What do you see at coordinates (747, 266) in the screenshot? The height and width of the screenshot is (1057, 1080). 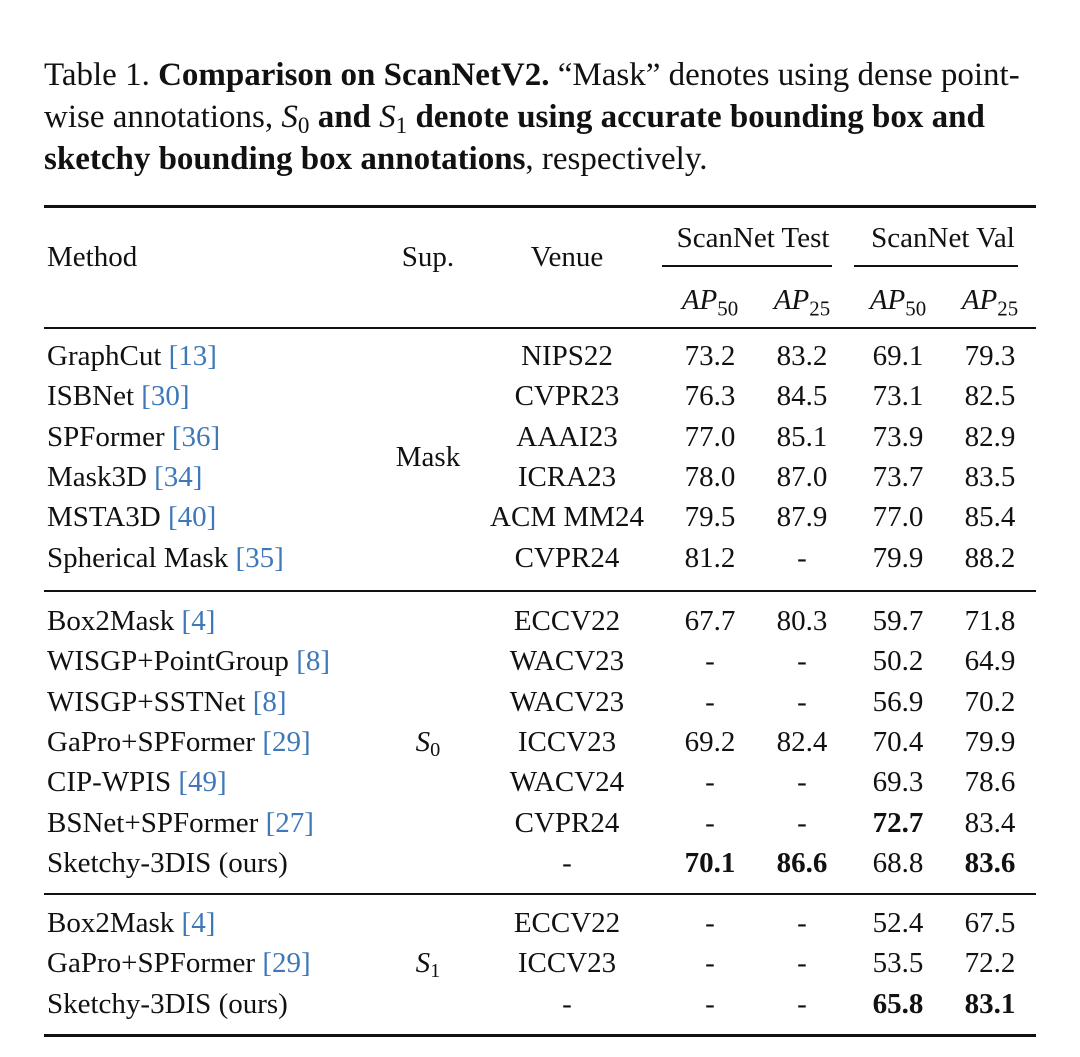 I see `header-test-subrule` at bounding box center [747, 266].